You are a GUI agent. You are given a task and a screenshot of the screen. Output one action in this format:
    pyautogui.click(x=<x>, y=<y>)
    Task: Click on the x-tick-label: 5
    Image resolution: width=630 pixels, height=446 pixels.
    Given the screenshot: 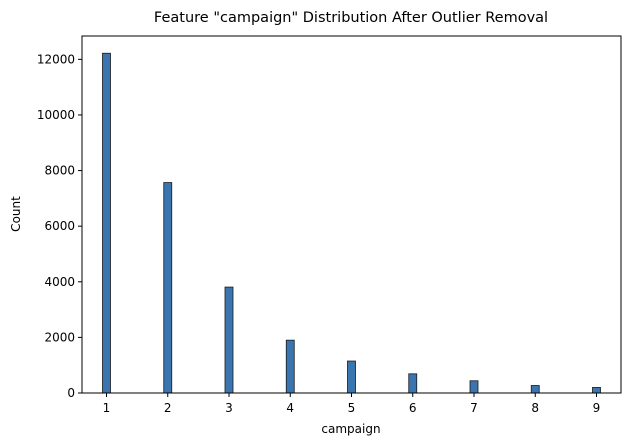 What is the action you would take?
    pyautogui.click(x=352, y=408)
    